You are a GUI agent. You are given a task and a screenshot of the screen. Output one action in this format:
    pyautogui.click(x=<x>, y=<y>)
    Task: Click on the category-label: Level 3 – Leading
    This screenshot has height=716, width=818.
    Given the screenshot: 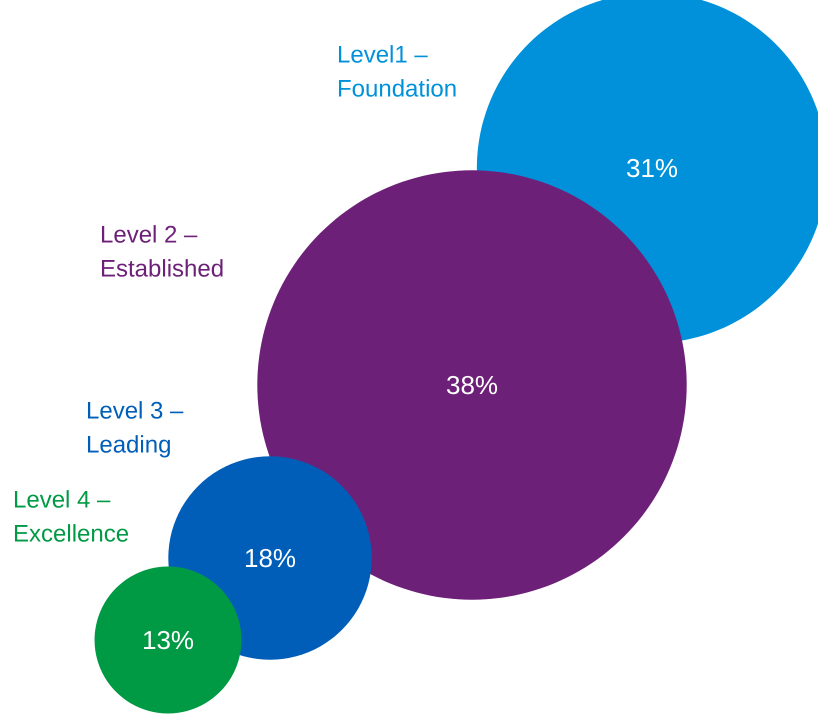 What is the action you would take?
    pyautogui.click(x=138, y=428)
    